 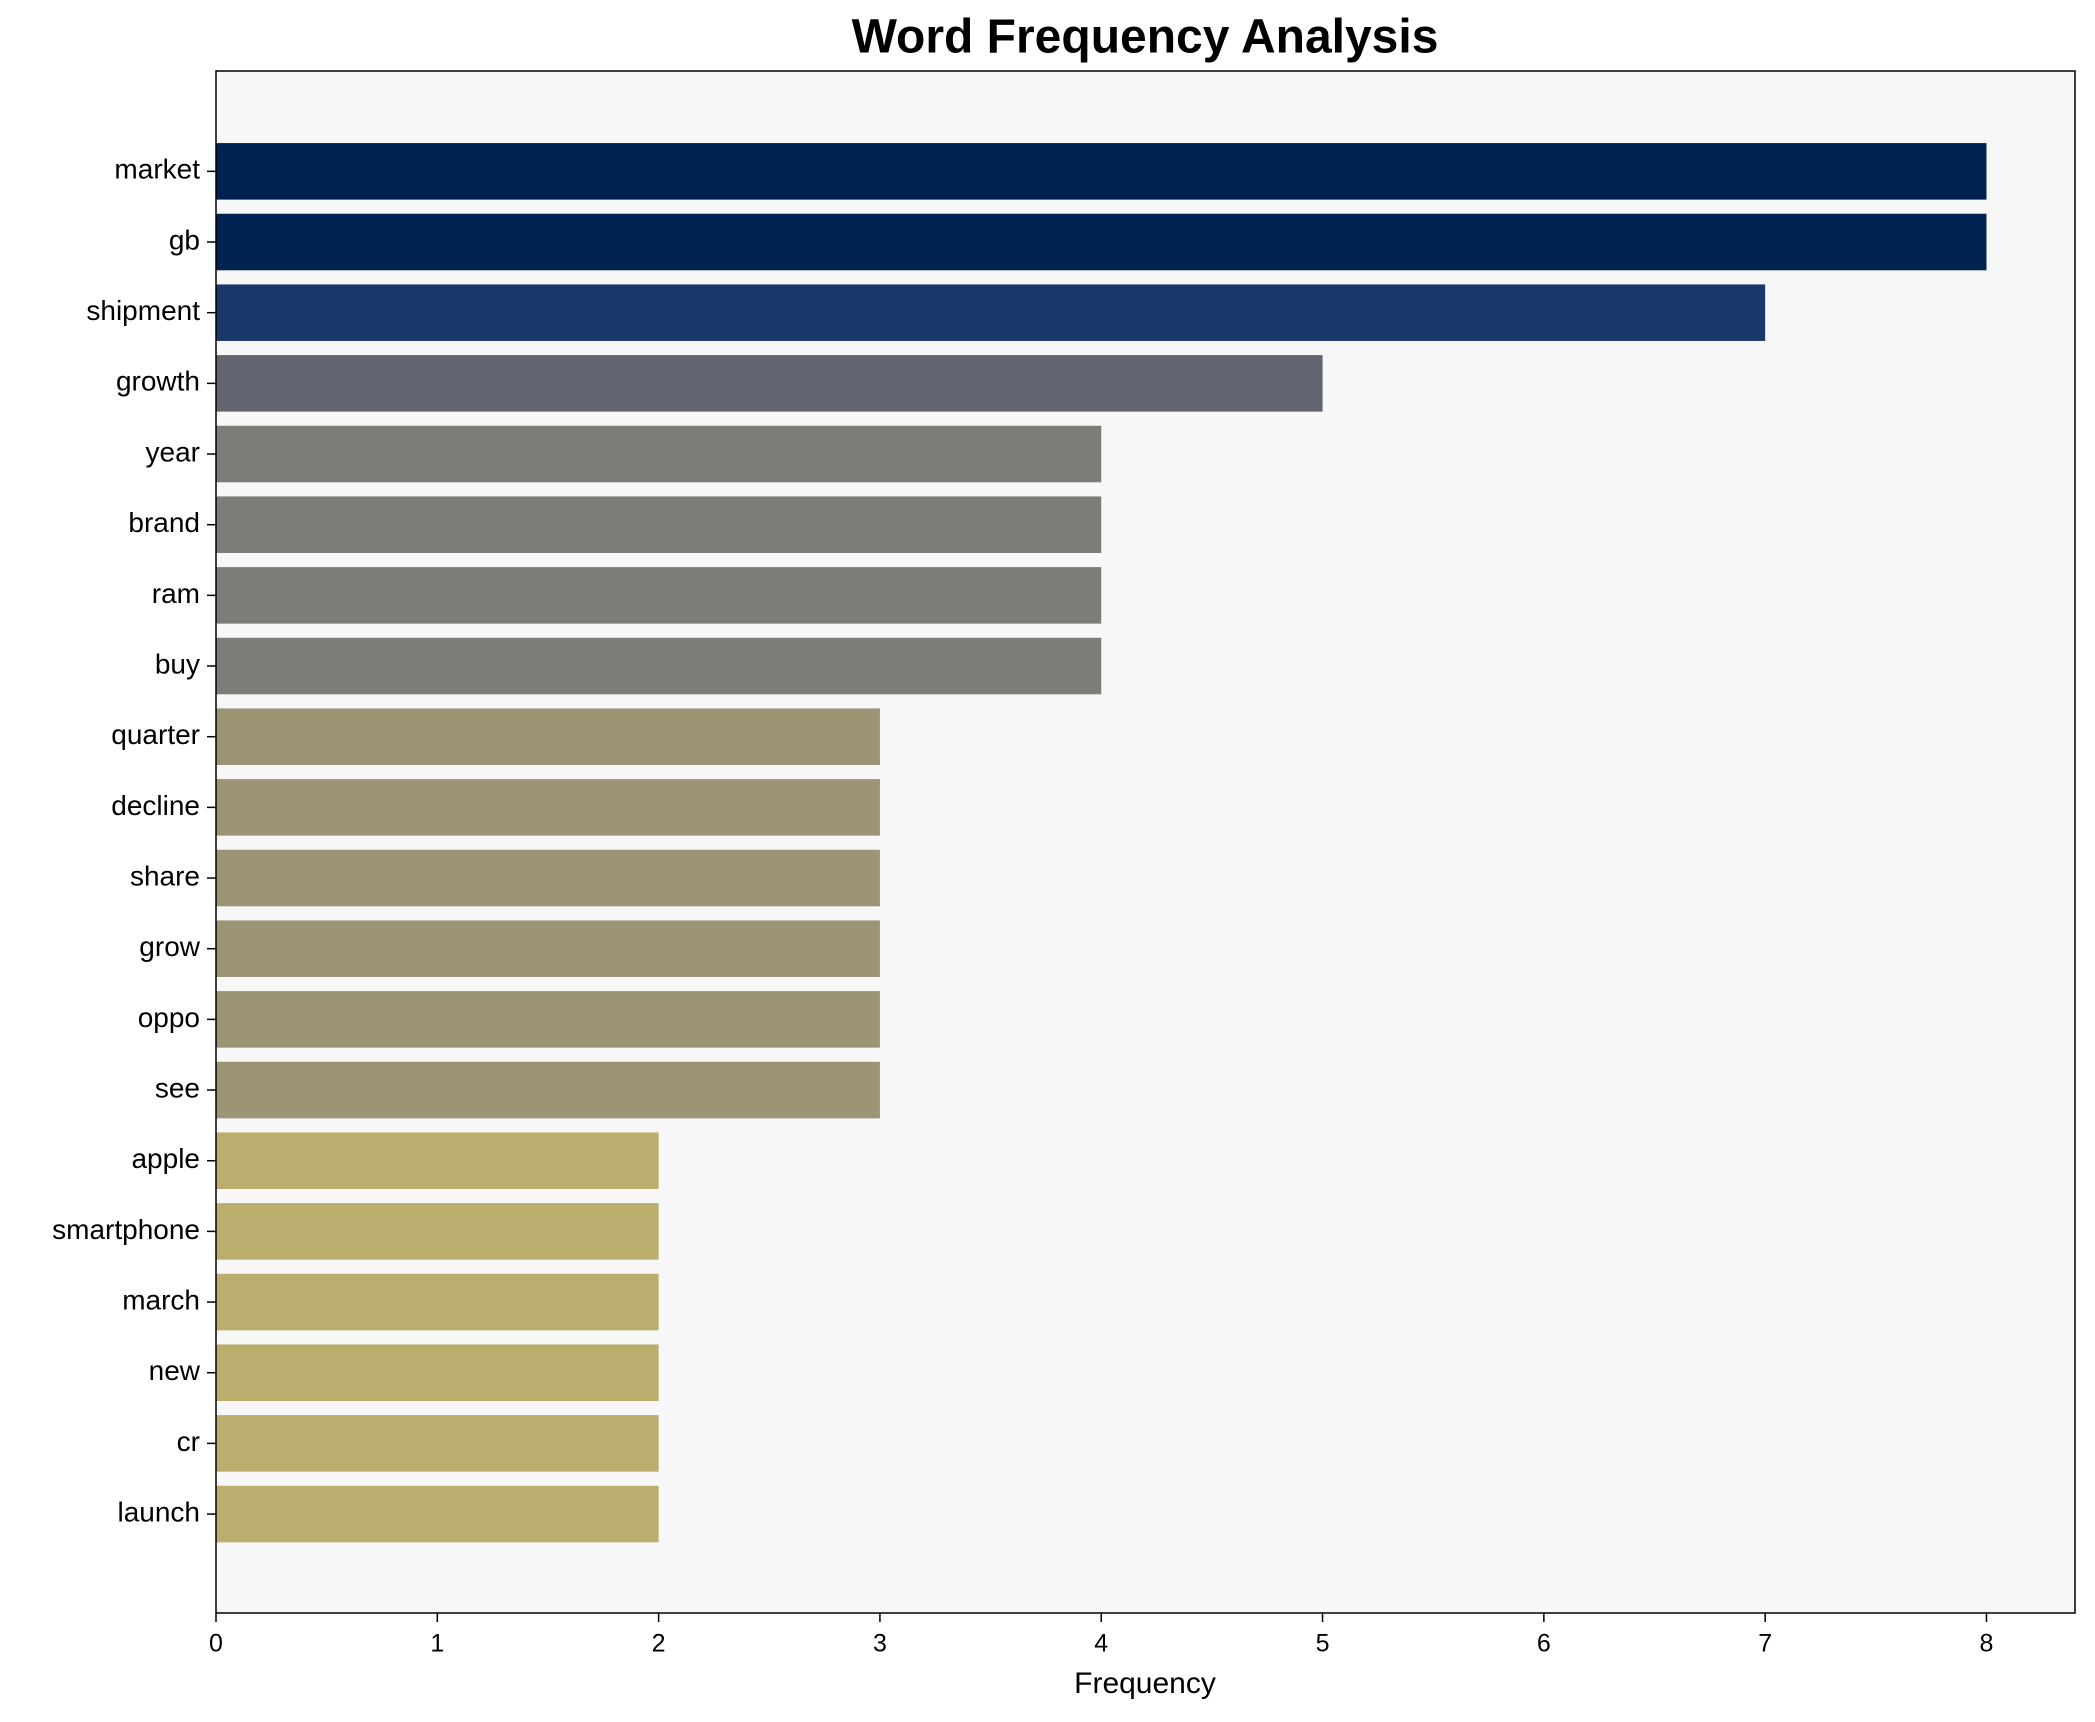 I want to click on y-tick-label: cr, so click(x=188, y=1441).